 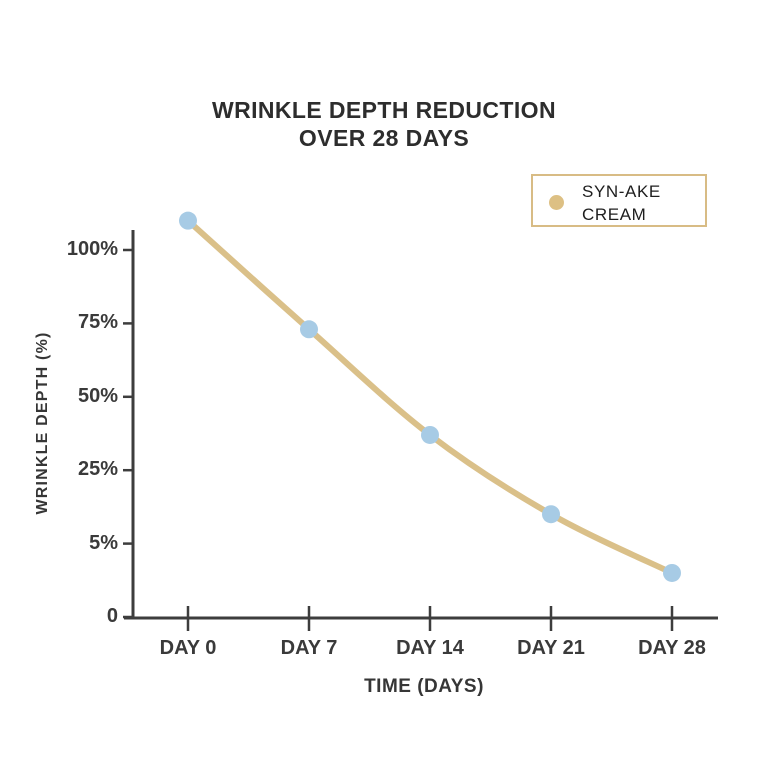 What do you see at coordinates (309, 648) in the screenshot?
I see `x-tick-label: DAY 7` at bounding box center [309, 648].